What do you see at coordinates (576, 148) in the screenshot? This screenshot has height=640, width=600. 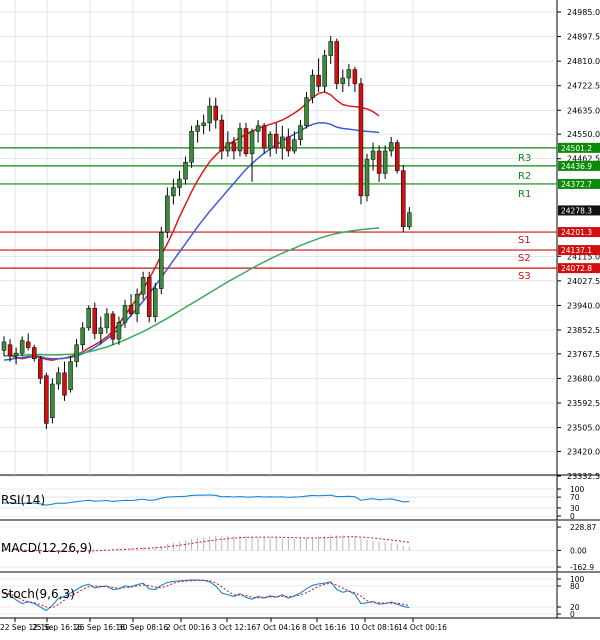 I see `pivot-level-tag-value: 24501.2` at bounding box center [576, 148].